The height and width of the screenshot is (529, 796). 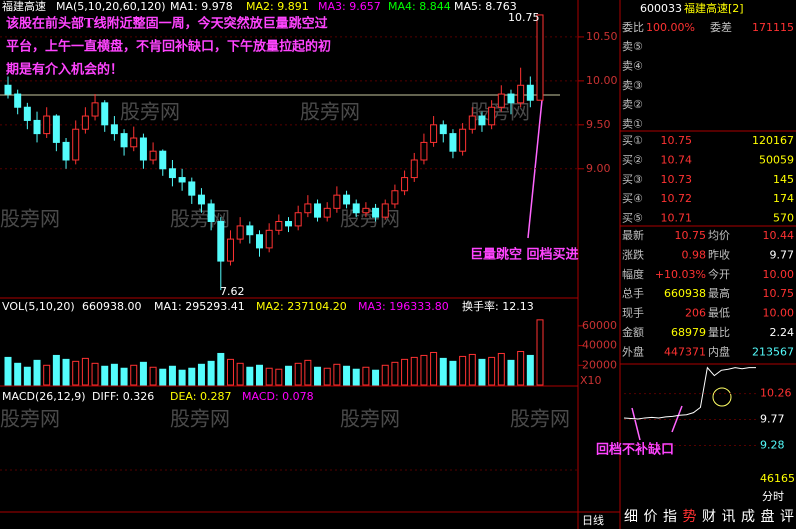 I want to click on label: 福建高速[2], so click(x=714, y=8).